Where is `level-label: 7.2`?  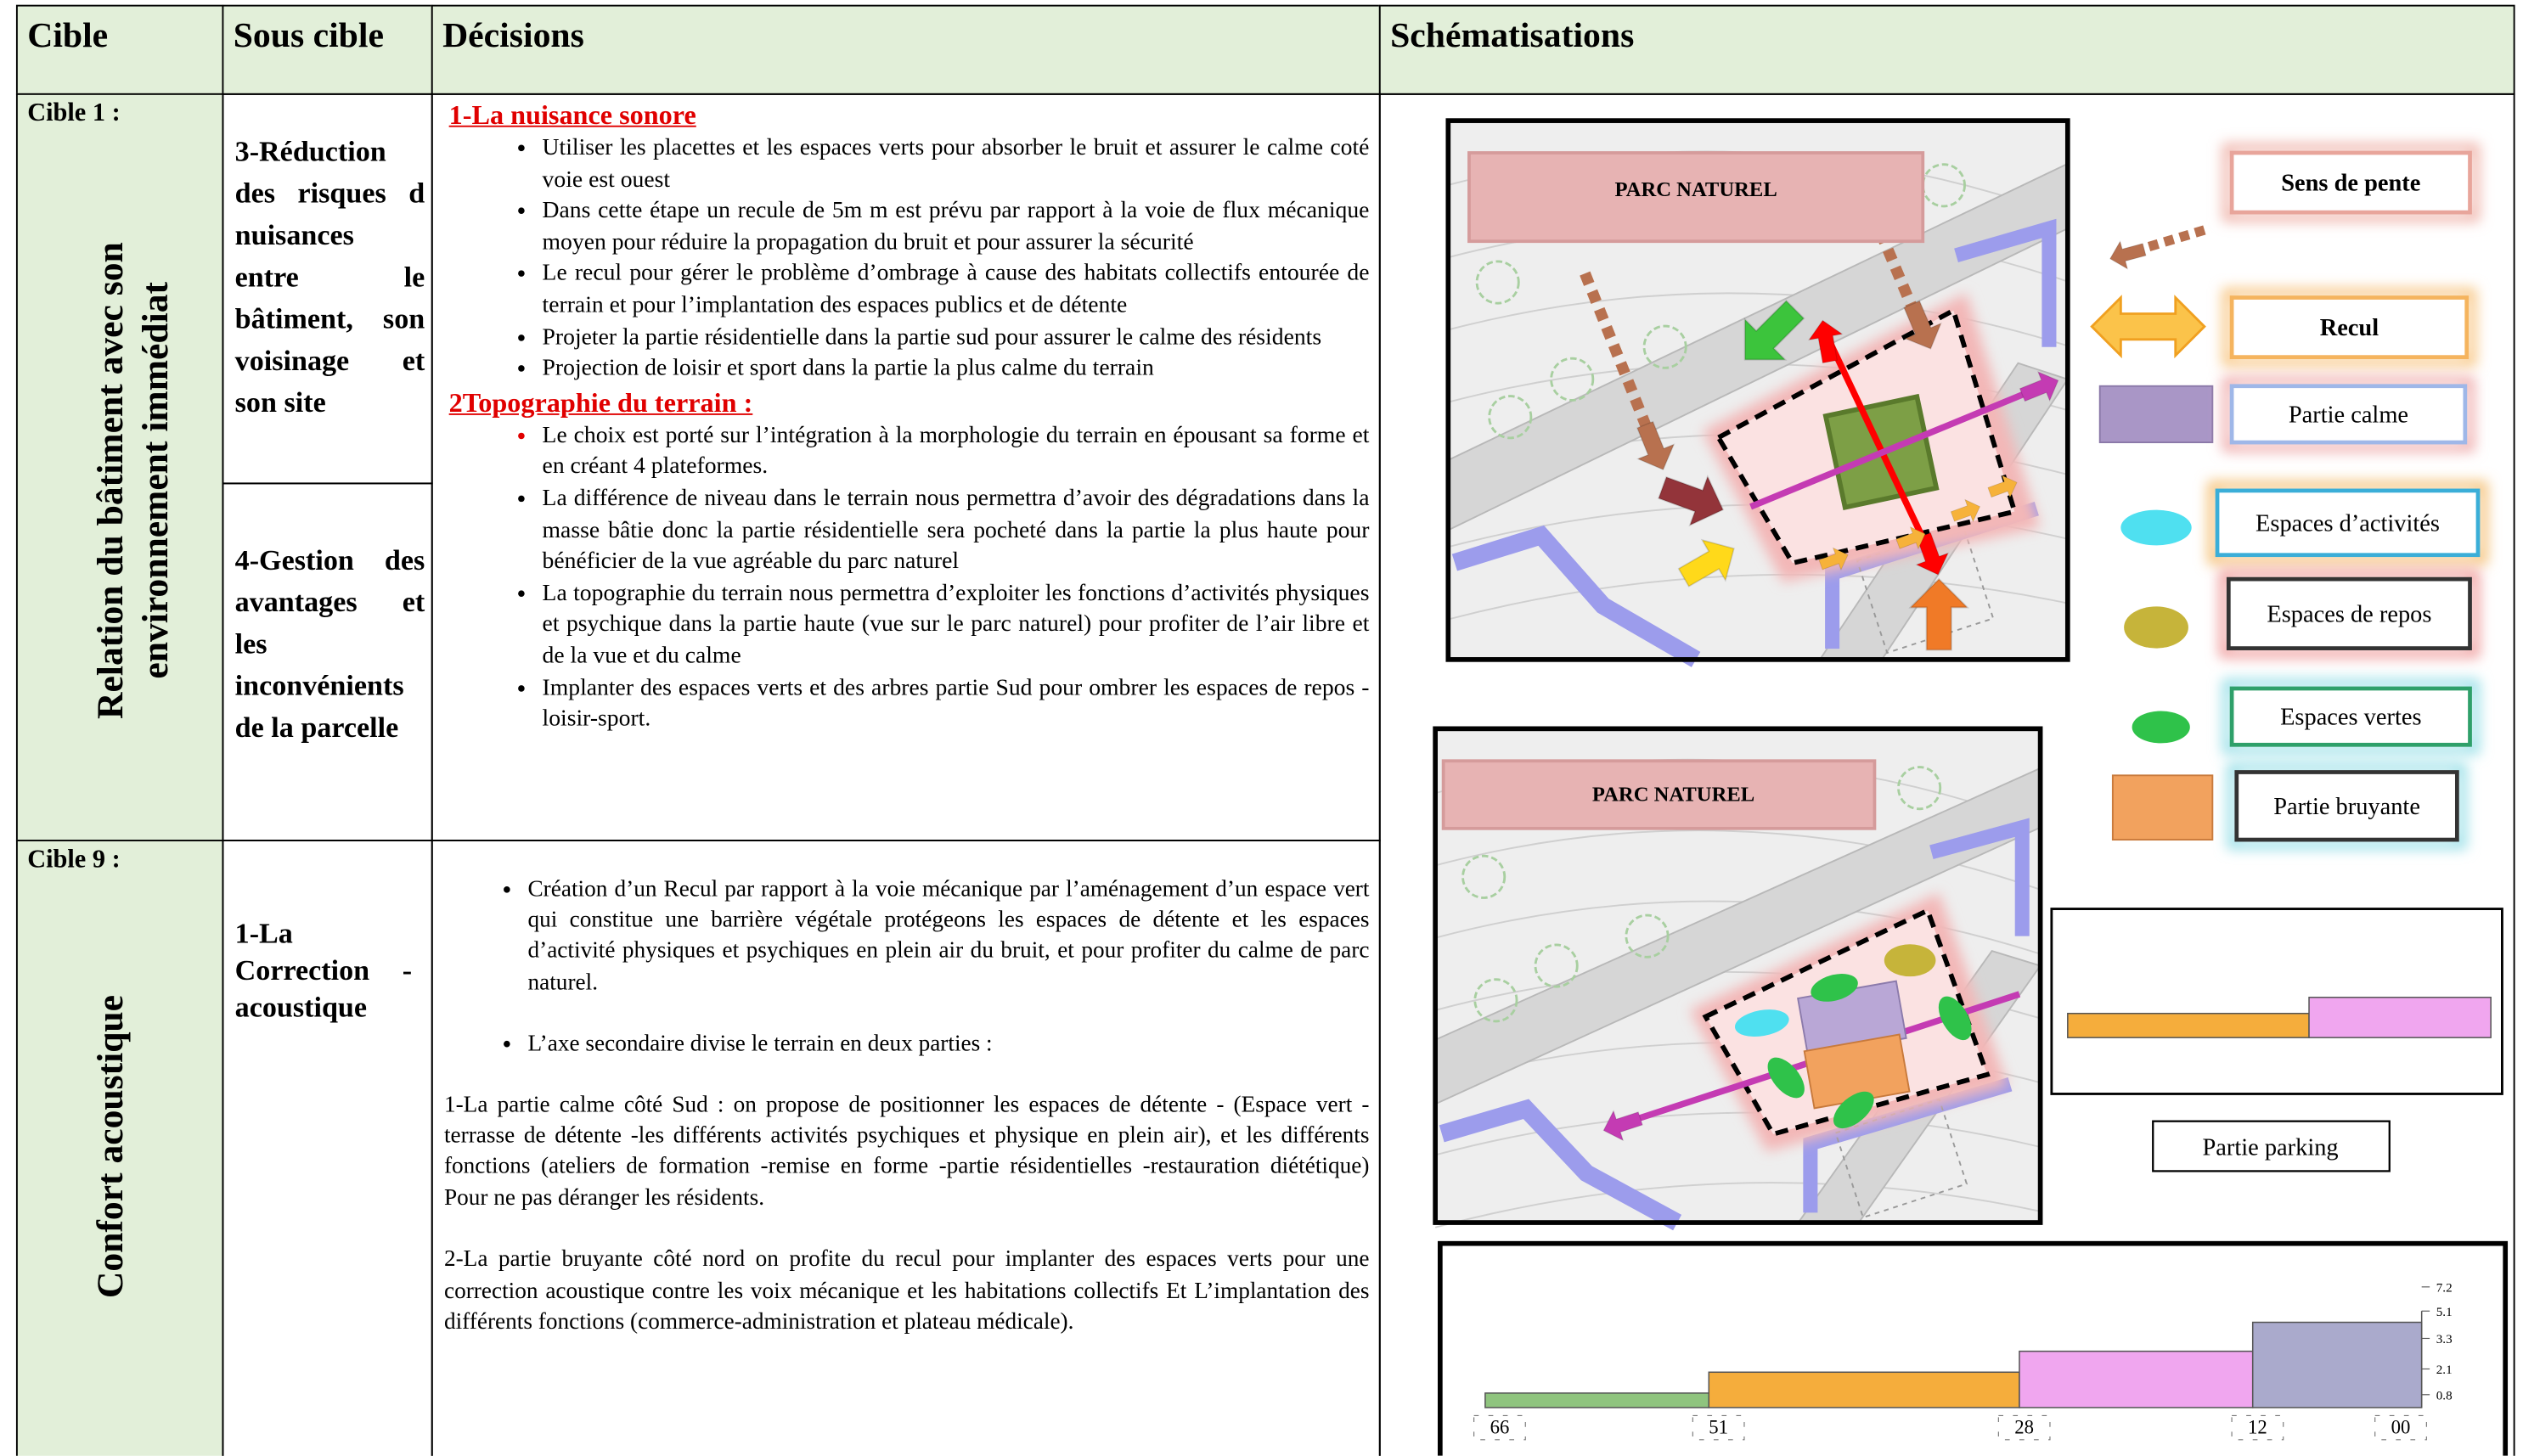 level-label: 7.2 is located at coordinates (2444, 1288).